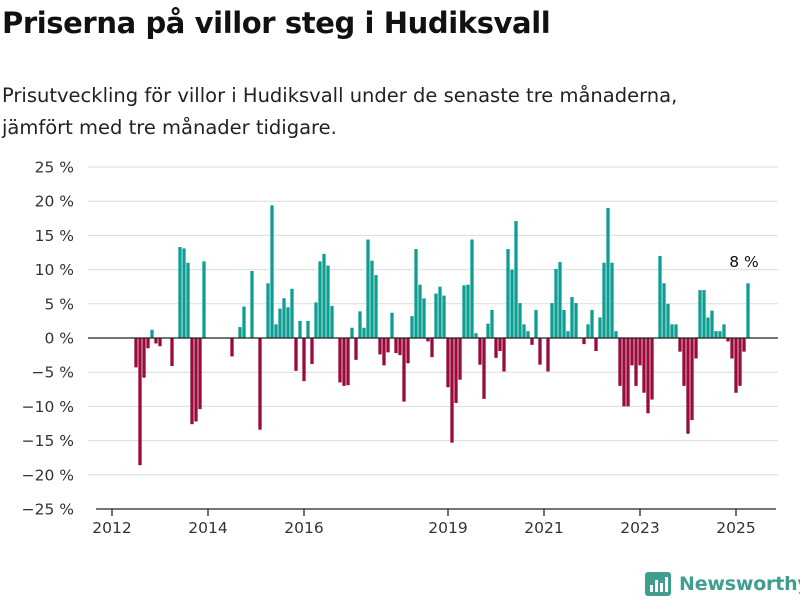  What do you see at coordinates (52, 373) in the screenshot?
I see `y-tick-label: −5 %` at bounding box center [52, 373].